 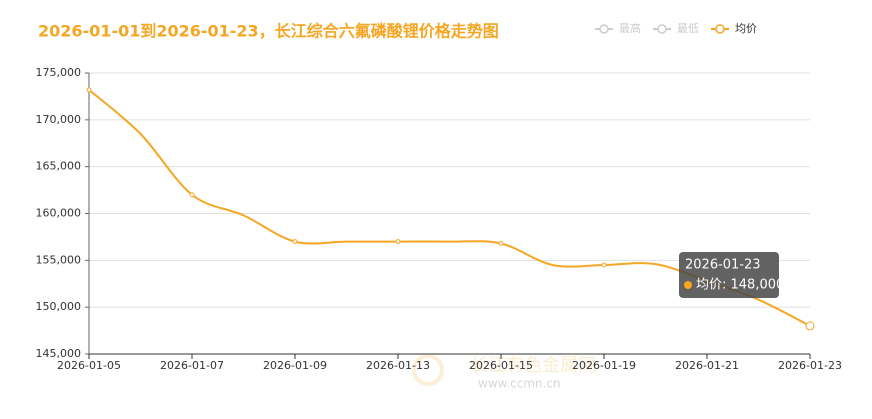 What do you see at coordinates (688, 28) in the screenshot?
I see `legend-label: 最低` at bounding box center [688, 28].